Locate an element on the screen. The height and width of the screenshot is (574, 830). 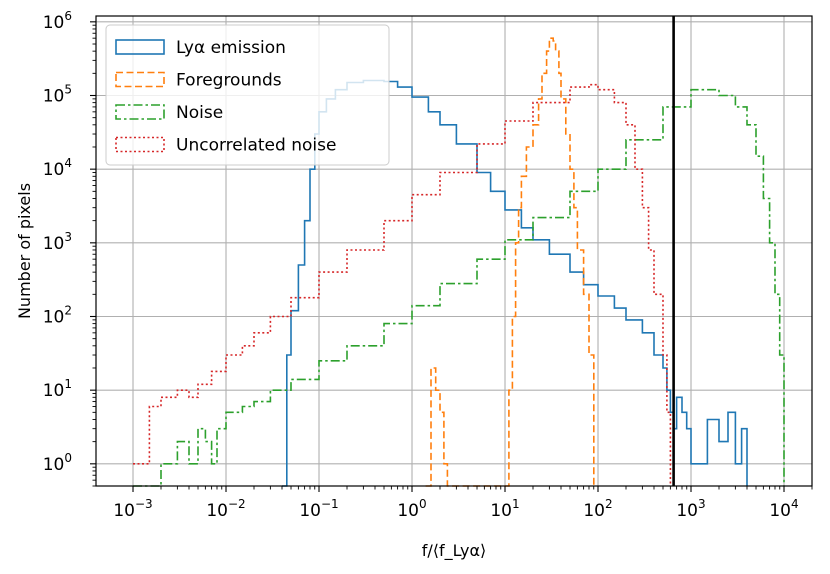
legend-label: Uncorrelated noise is located at coordinates (256, 146).